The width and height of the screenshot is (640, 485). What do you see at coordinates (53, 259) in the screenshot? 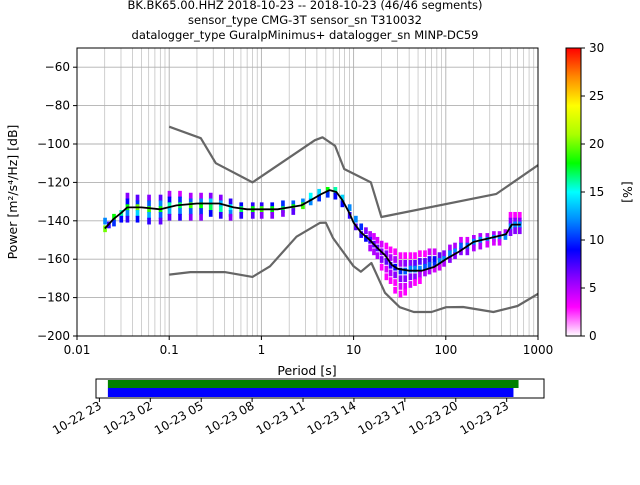
I see `y-tick-label: −160` at bounding box center [53, 259].